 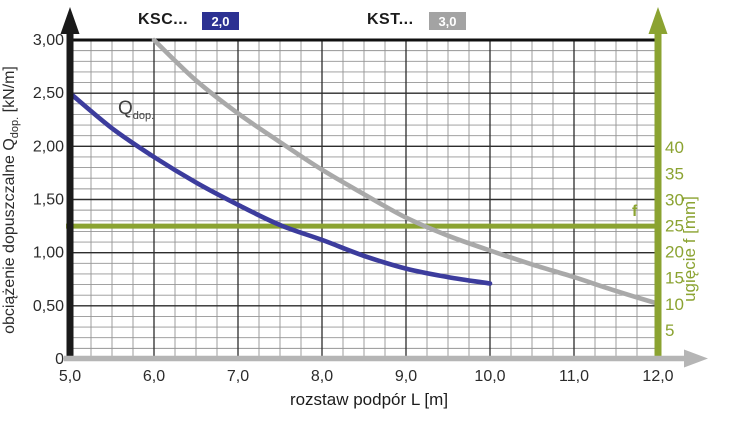 I want to click on x-axis-arrow-icon, so click(x=696, y=358).